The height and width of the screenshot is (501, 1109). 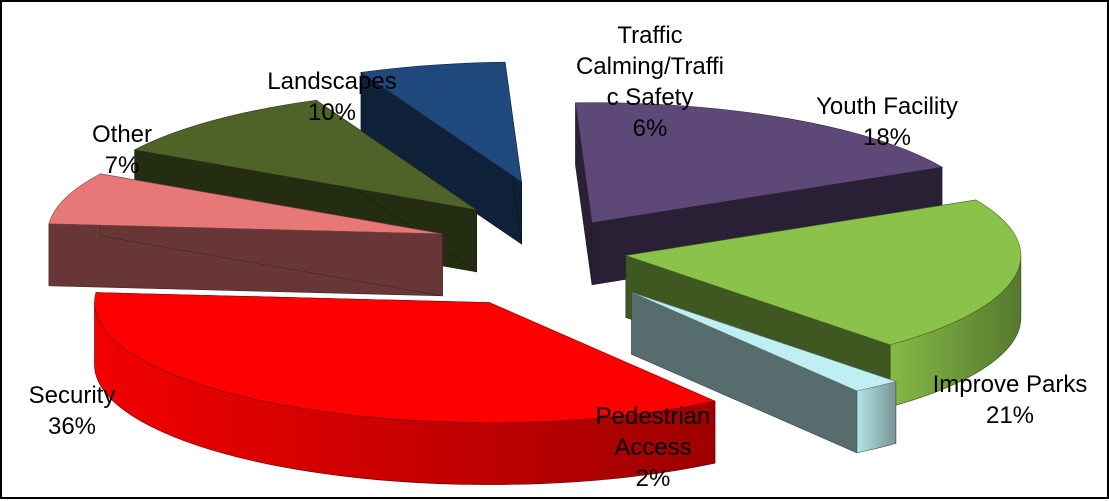 I want to click on slice-label-improve-parks: Improve Parks 21%, so click(x=1010, y=400).